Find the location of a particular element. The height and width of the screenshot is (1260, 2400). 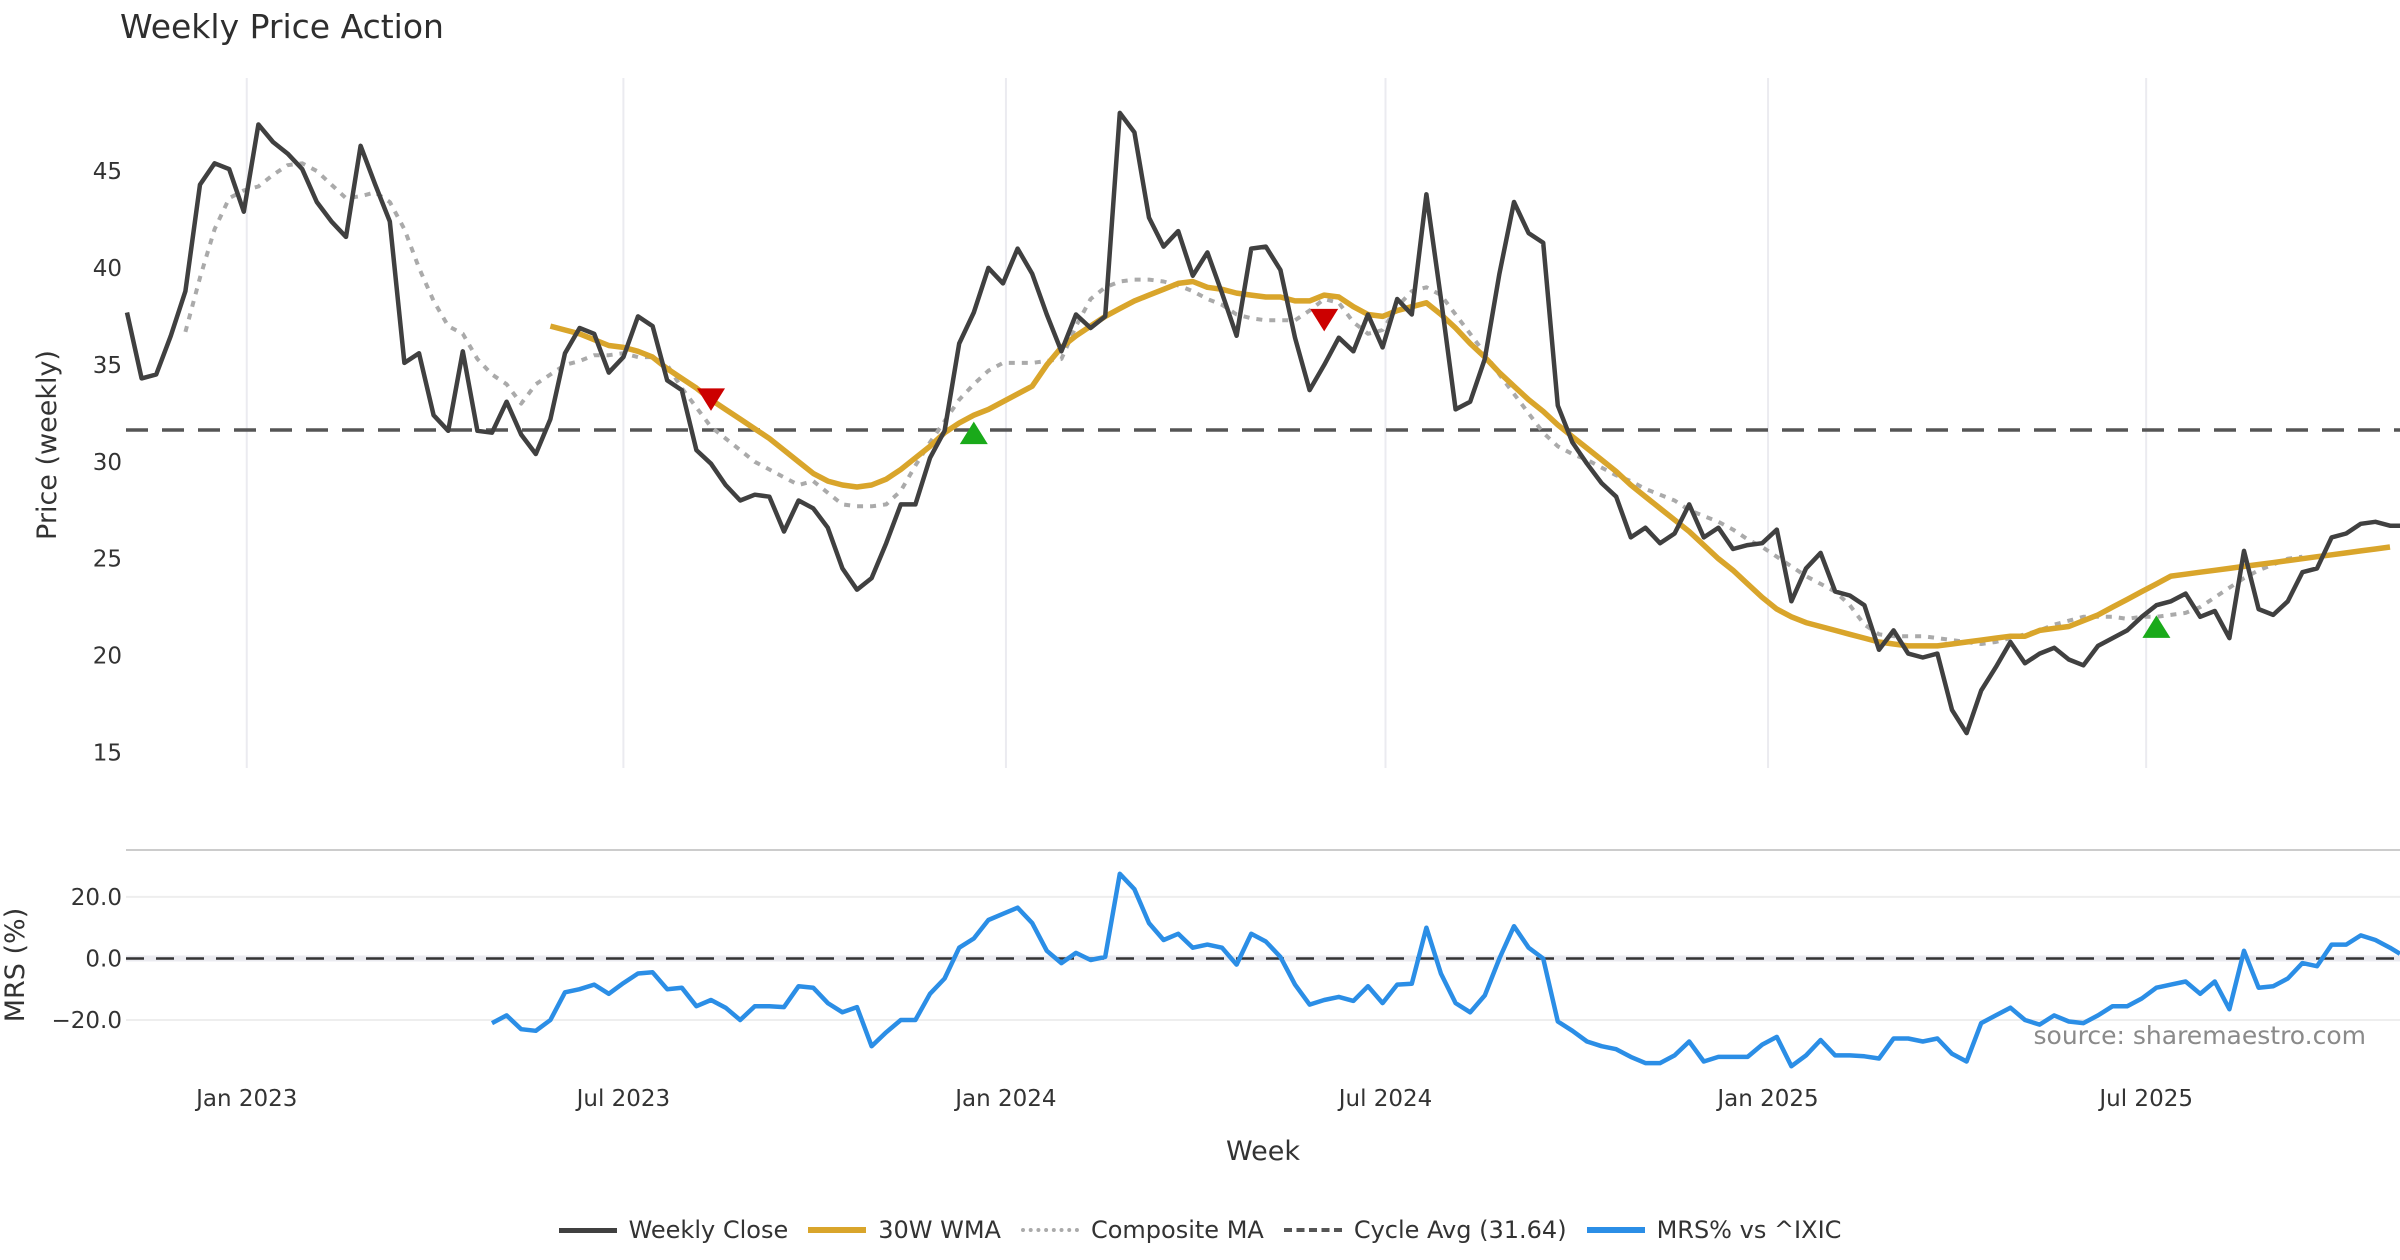

price-y-ticks: 15 20 25 30 35 40 45 is located at coordinates (107, 462).